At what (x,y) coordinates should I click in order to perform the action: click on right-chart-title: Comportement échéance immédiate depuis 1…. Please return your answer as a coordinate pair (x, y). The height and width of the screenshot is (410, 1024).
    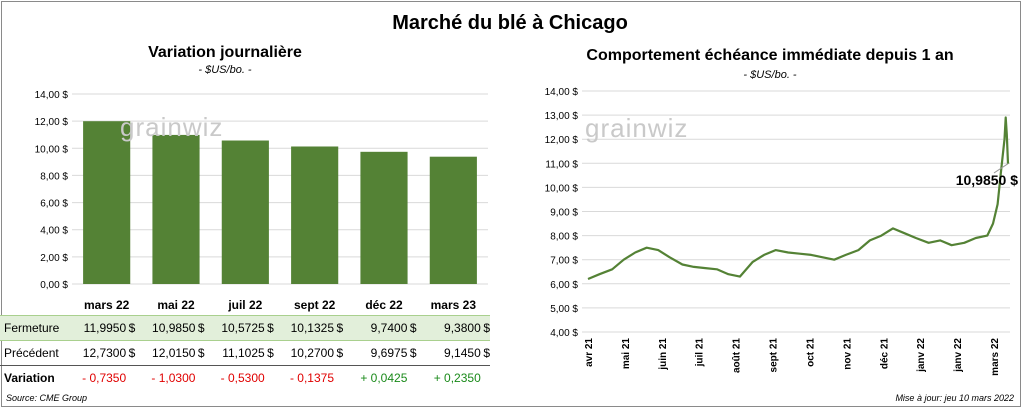
    Looking at the image, I should click on (770, 55).